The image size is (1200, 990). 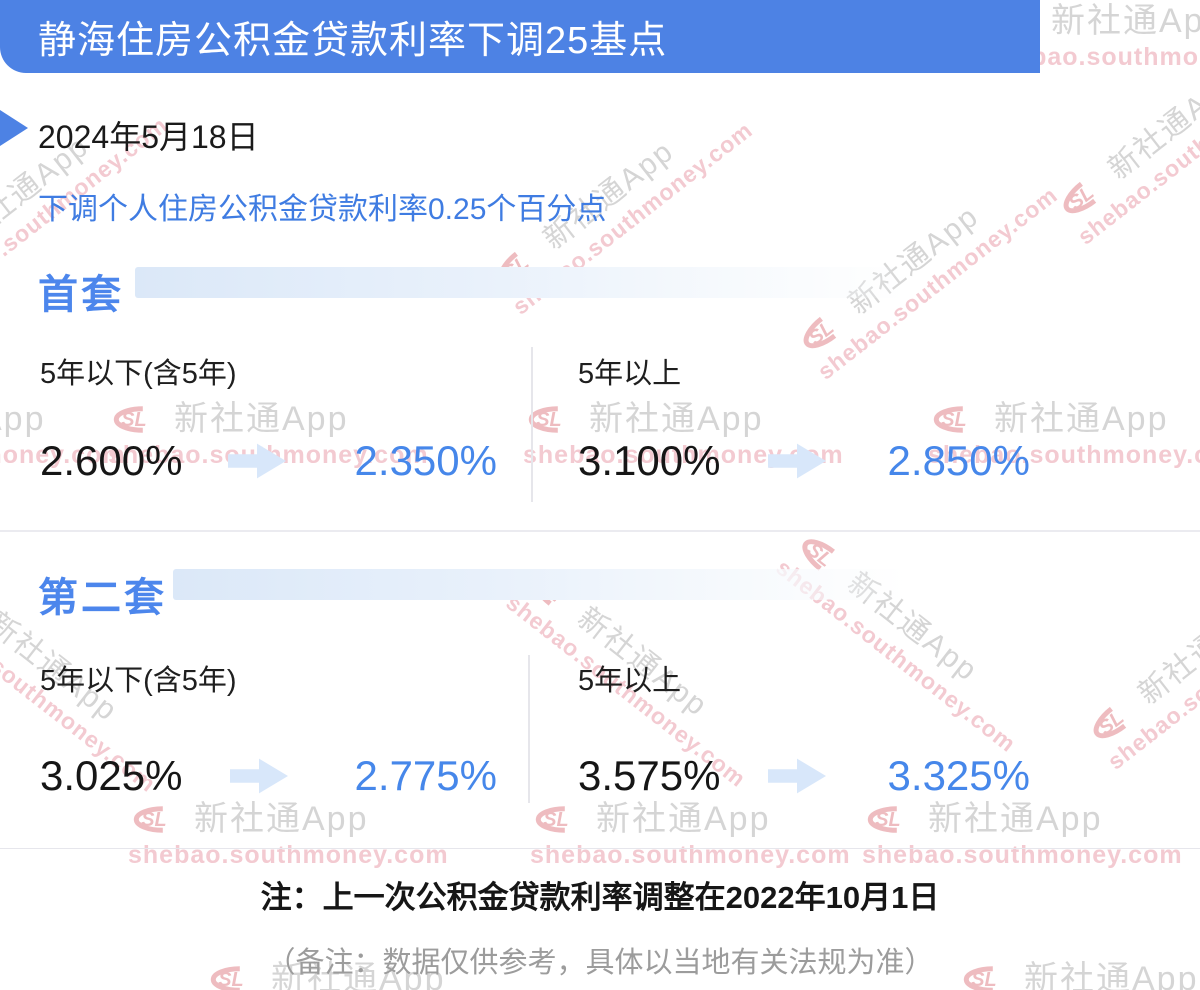 I want to click on footer-divider-line, so click(x=600, y=848).